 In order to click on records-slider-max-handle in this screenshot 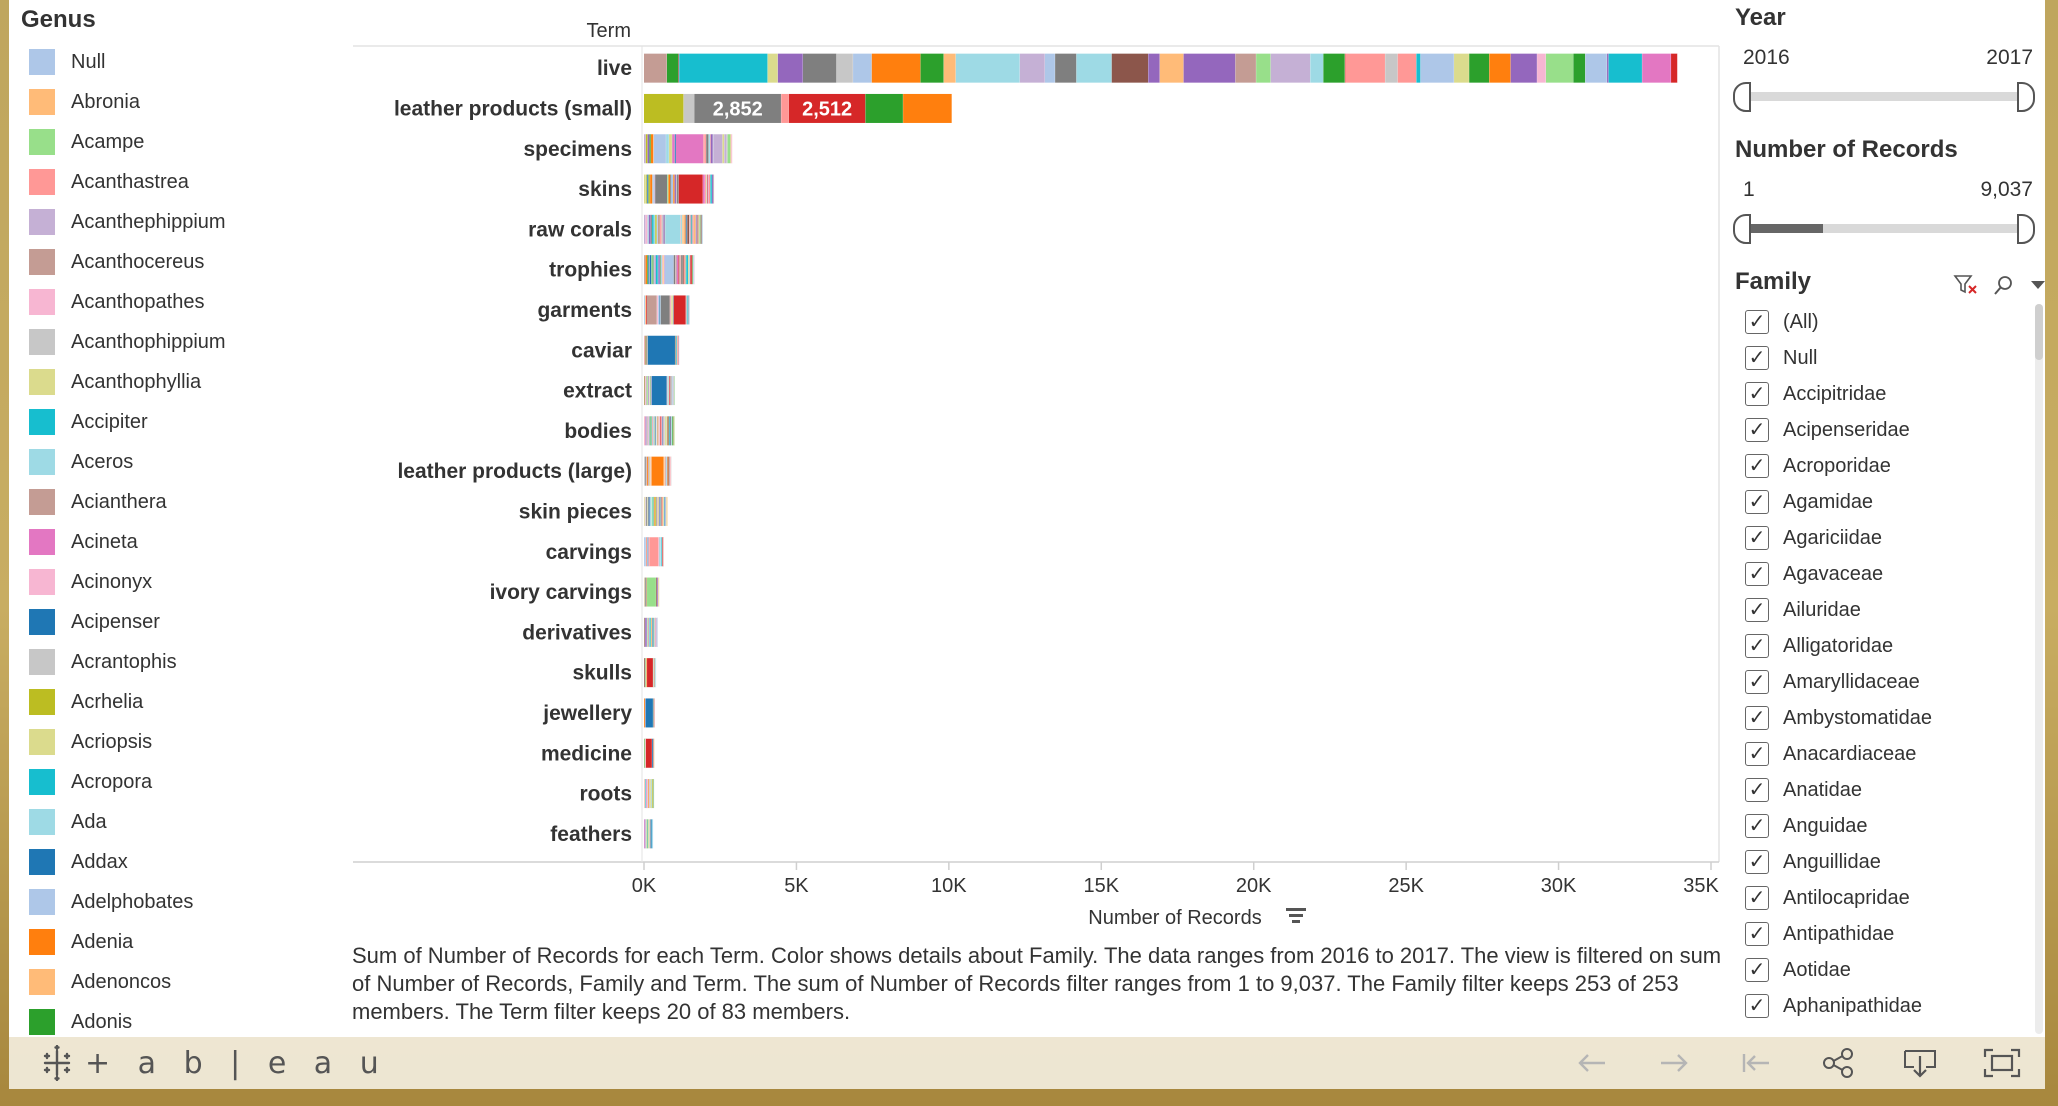, I will do `click(2026, 229)`.